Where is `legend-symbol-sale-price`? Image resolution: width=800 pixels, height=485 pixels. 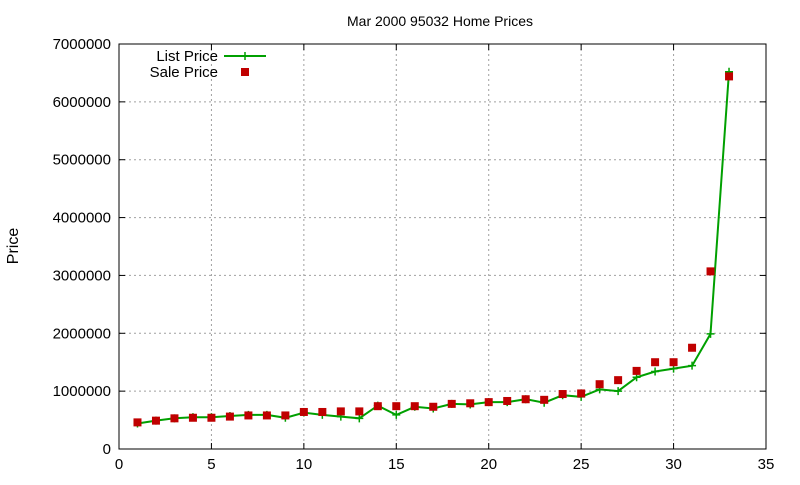 legend-symbol-sale-price is located at coordinates (245, 72).